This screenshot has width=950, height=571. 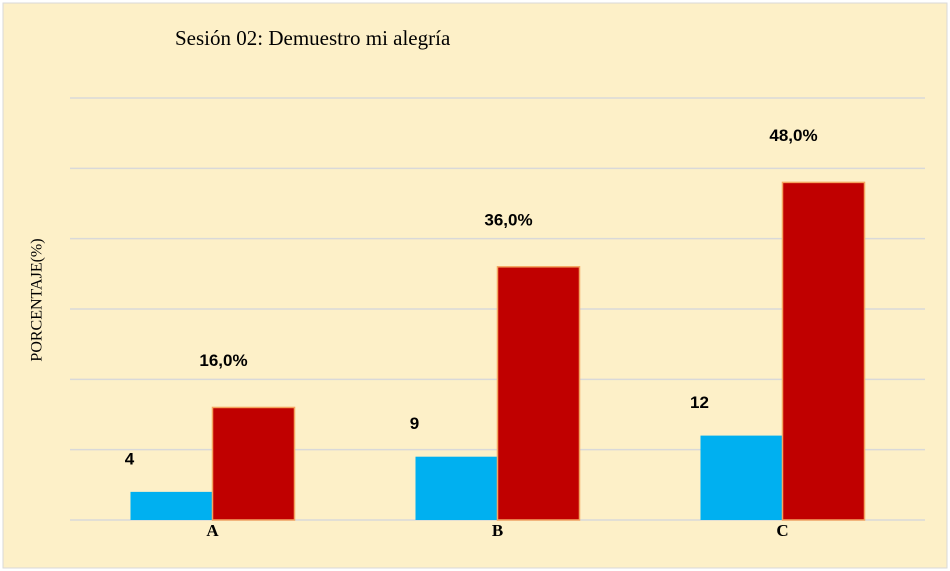 I want to click on data-label: 48,0%, so click(x=793, y=135).